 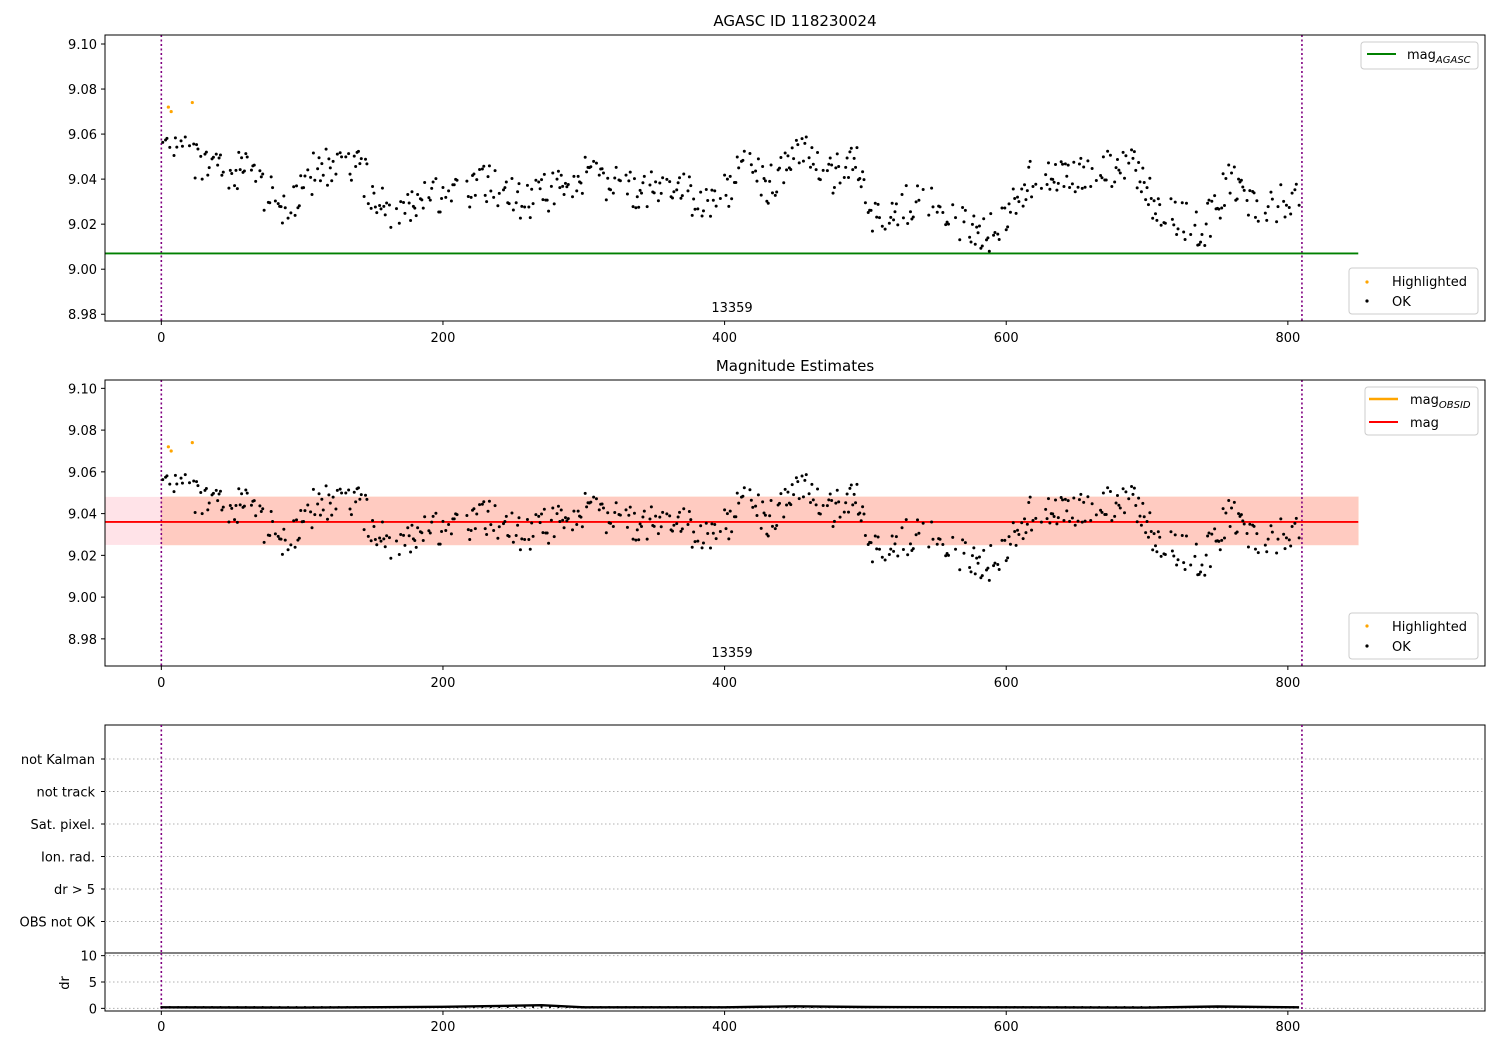 I want to click on y-tick-label: 9.10, so click(x=82, y=45).